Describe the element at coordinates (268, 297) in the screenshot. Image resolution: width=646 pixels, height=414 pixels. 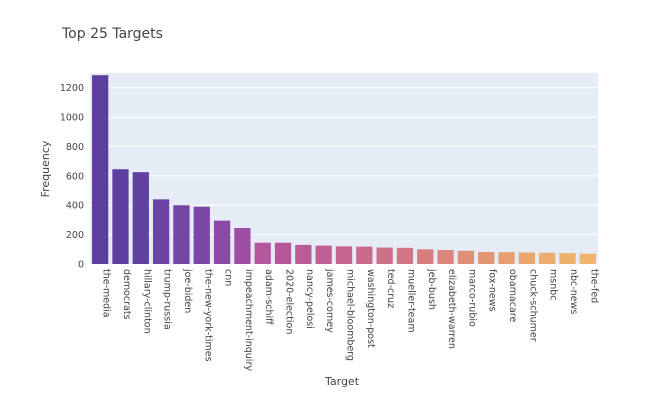
I see `x-tick-label: adam-schiff` at that location.